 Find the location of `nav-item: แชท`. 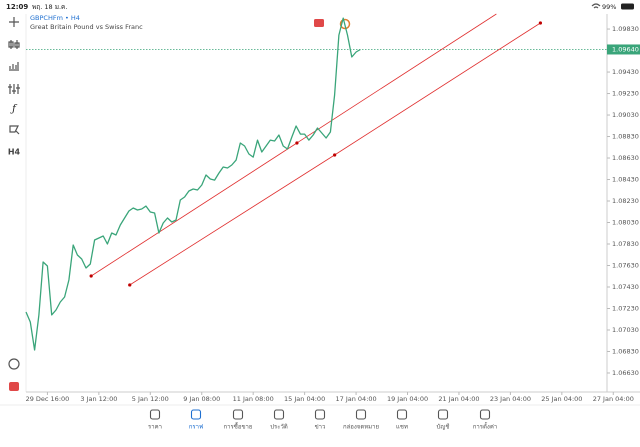

nav-item: แชท is located at coordinates (402, 420).